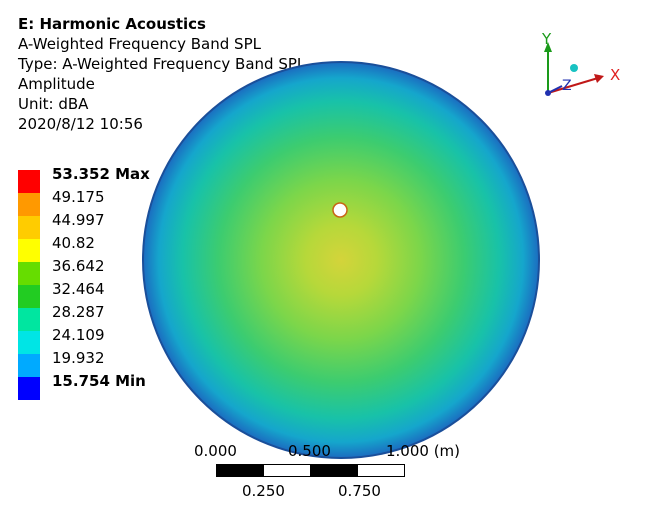 The height and width of the screenshot is (512, 648). What do you see at coordinates (99, 381) in the screenshot?
I see `legend-label: 15.754 Min` at bounding box center [99, 381].